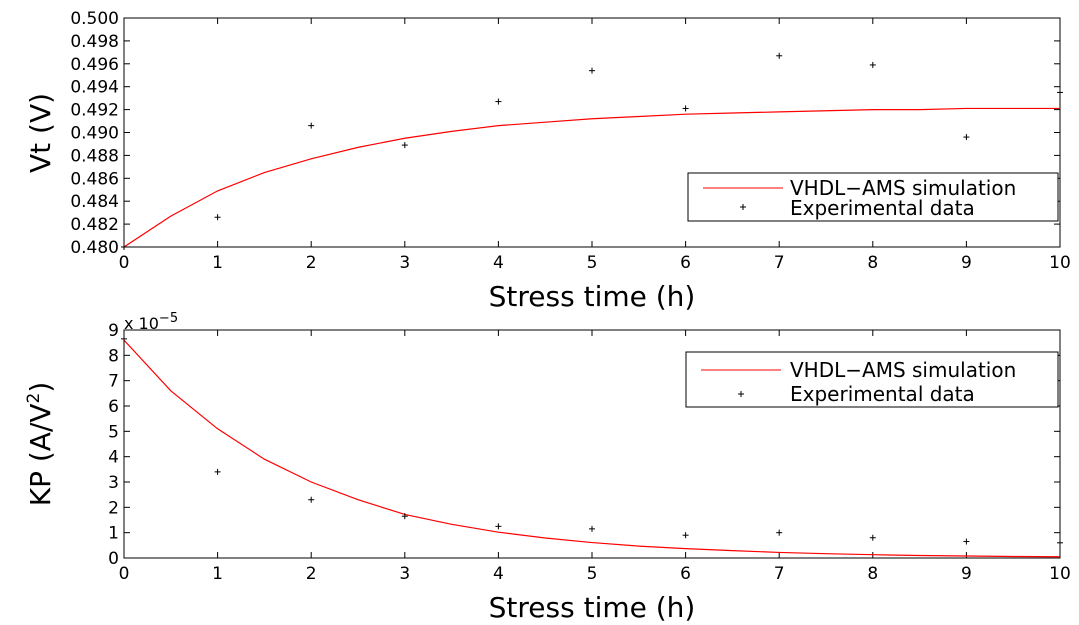  I want to click on vt-y-tick-label: 0.498, so click(94, 42).